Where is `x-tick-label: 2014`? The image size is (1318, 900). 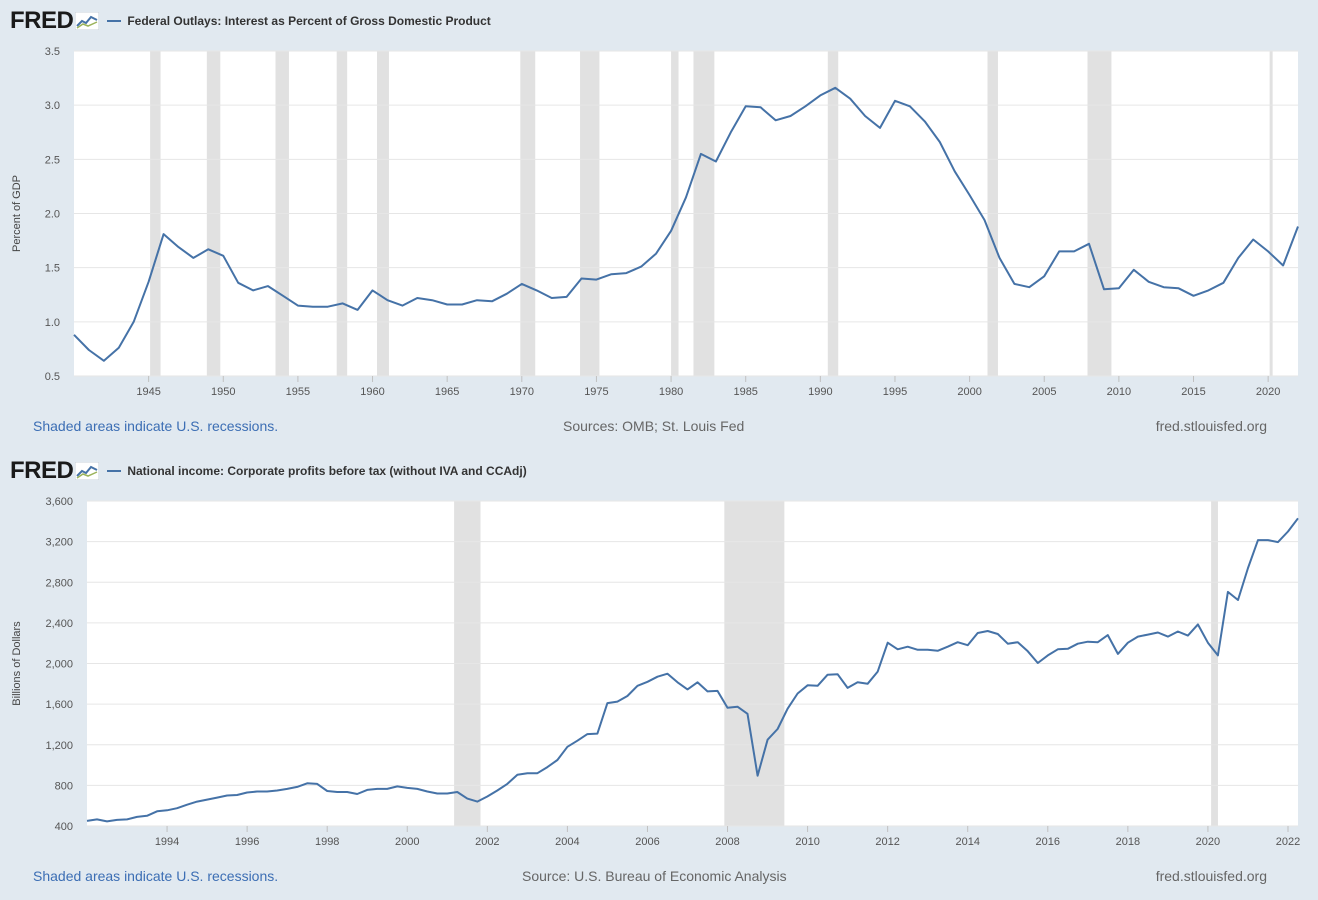
x-tick-label: 2014 is located at coordinates (967, 842).